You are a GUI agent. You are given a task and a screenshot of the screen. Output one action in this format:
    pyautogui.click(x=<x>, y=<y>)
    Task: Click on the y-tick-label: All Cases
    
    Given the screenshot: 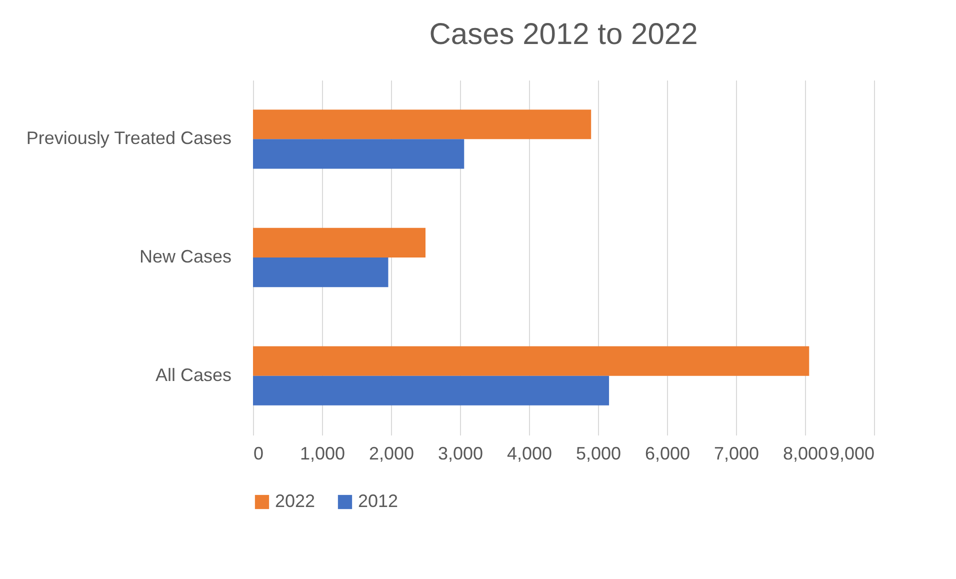 What is the action you would take?
    pyautogui.click(x=193, y=374)
    